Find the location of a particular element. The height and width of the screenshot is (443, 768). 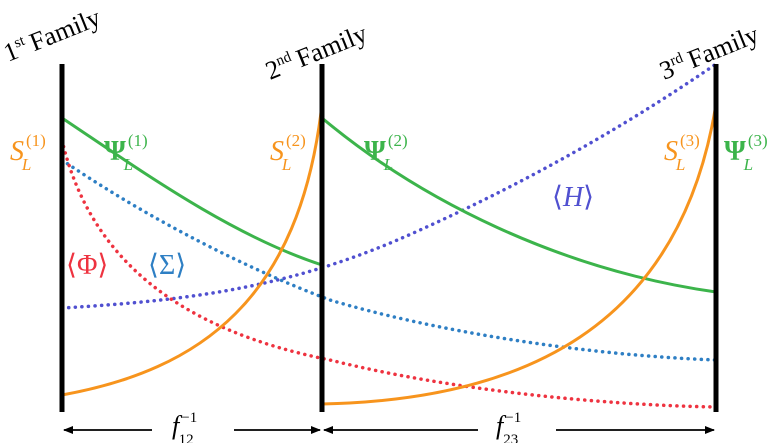

psi-label-2: Ψ (2) L is located at coordinates (386, 152).